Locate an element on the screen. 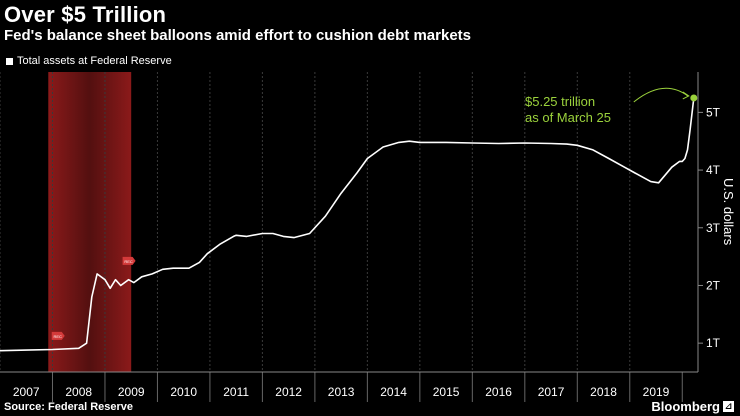 The image size is (740, 416). x-tick-label: 2008 is located at coordinates (78, 392).